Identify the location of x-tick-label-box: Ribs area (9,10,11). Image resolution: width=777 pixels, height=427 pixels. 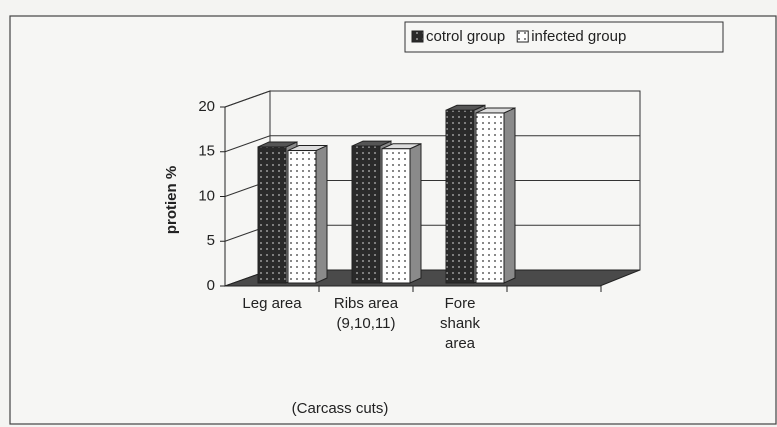
(366, 313).